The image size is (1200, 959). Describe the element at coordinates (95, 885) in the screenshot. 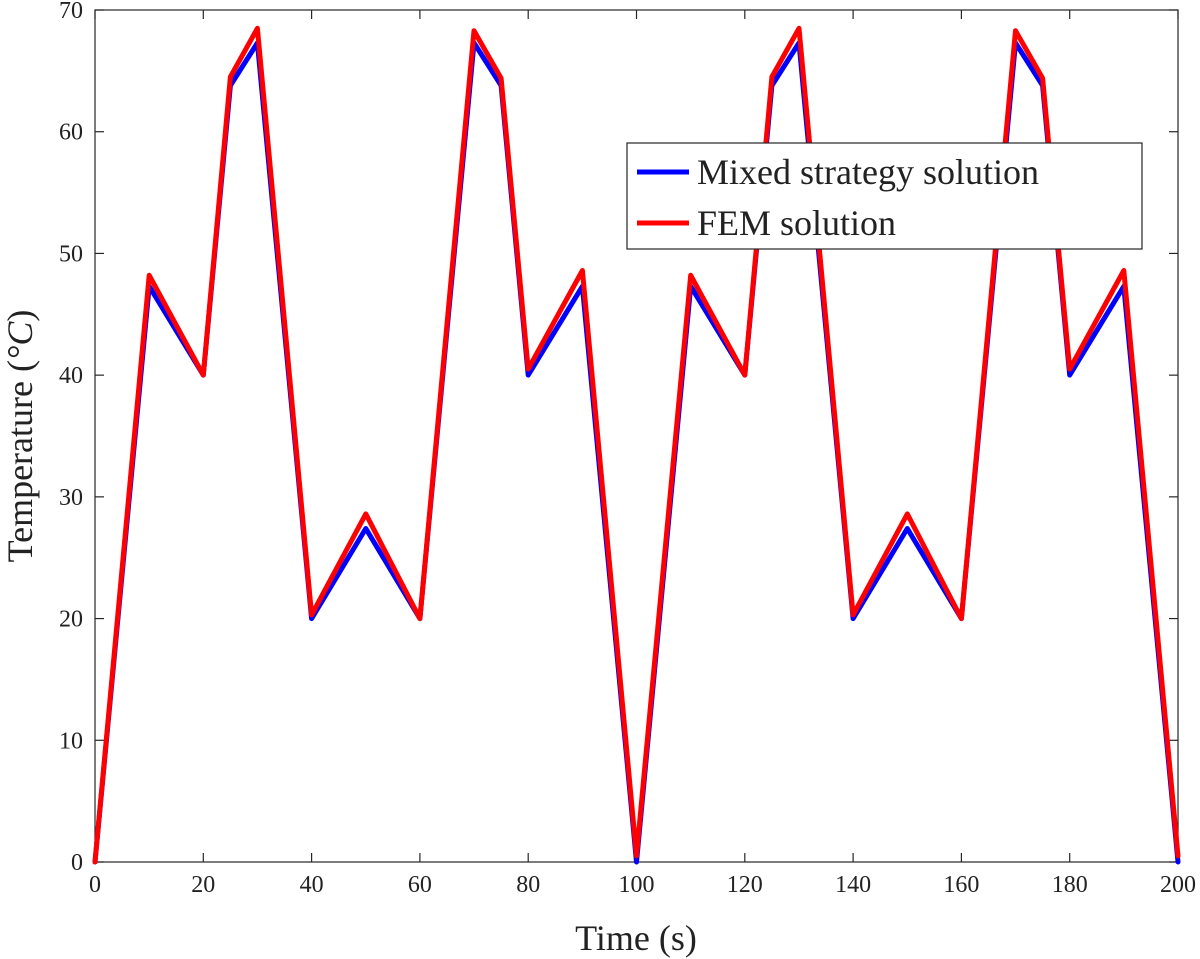

I see `x-tick-label: 0` at that location.